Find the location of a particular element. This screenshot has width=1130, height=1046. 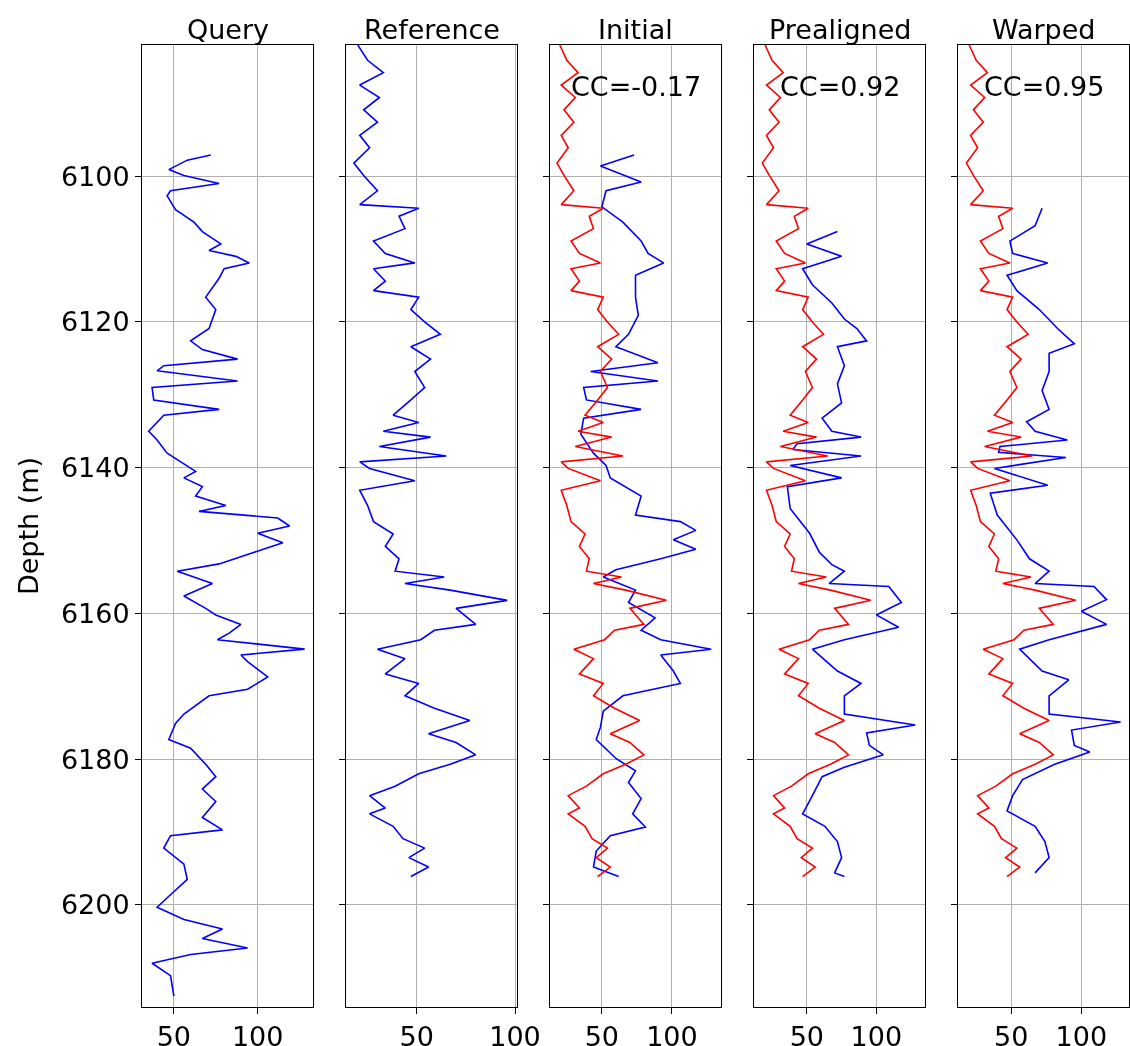

annotation: CC=0.95 is located at coordinates (1044, 86).